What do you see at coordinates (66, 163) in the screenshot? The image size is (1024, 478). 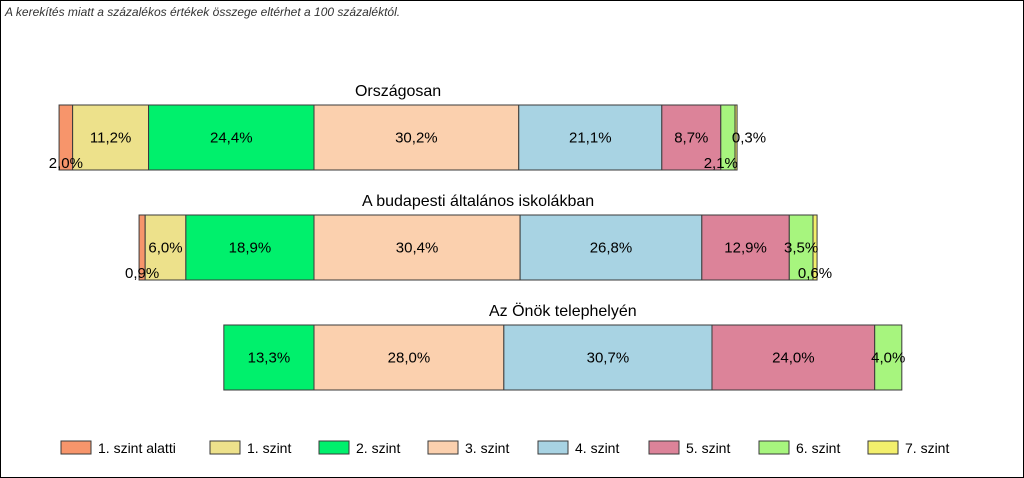 I see `data-label: 2,0%` at bounding box center [66, 163].